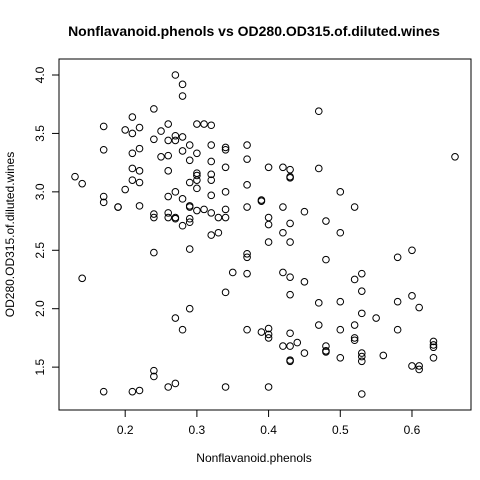 The image size is (480, 480). I want to click on y-axis-label: OD280.OD315.of.diluted.wines, so click(10, 234).